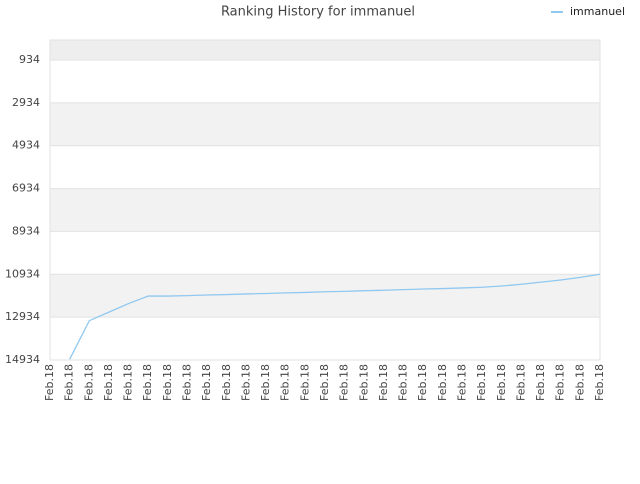 This screenshot has height=484, width=640. What do you see at coordinates (597, 11) in the screenshot?
I see `legend-label: immanuel` at bounding box center [597, 11].